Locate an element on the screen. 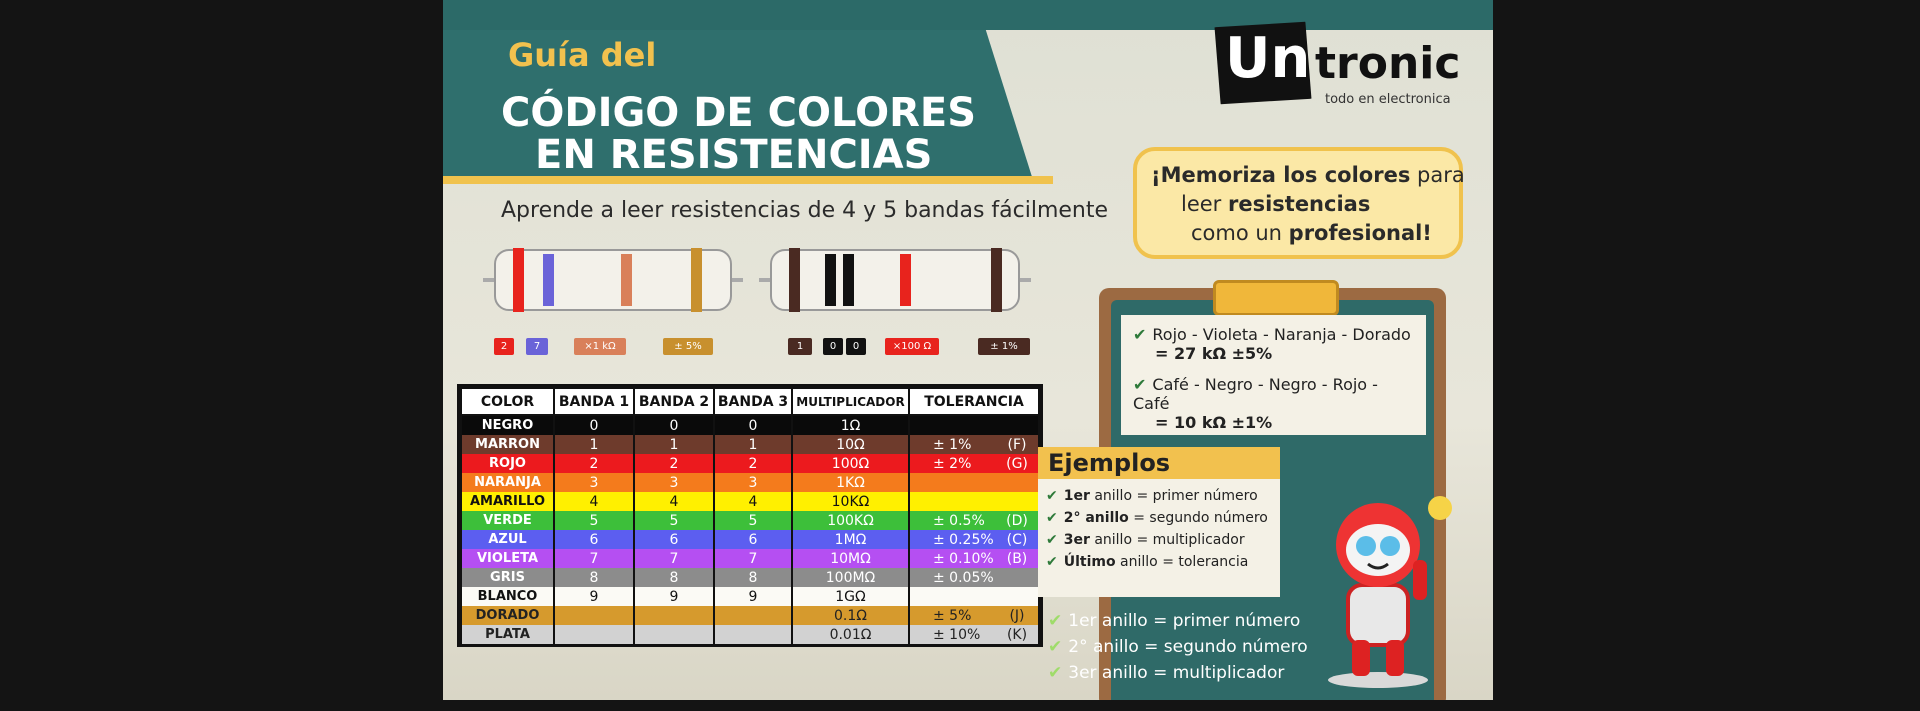 This screenshot has height=711, width=1920. table-cell: 4 is located at coordinates (674, 501).